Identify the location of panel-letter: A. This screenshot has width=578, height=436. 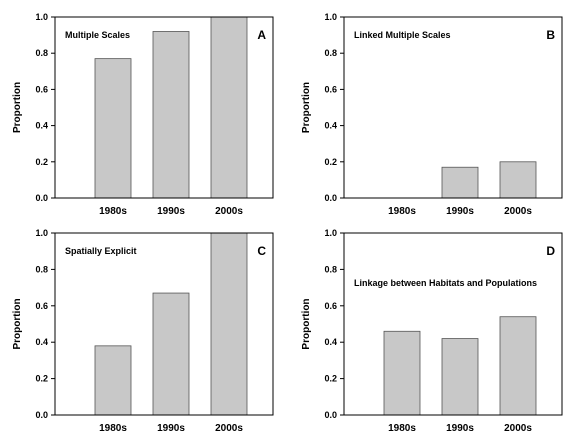
(261, 35).